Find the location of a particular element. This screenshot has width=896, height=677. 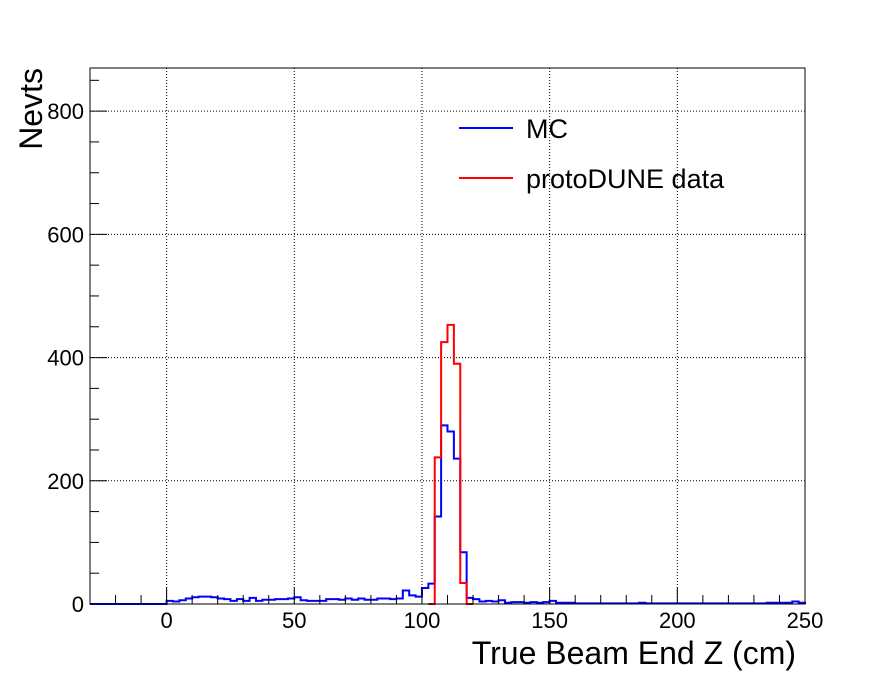

y-axis-title: Nevts is located at coordinates (31, 109).